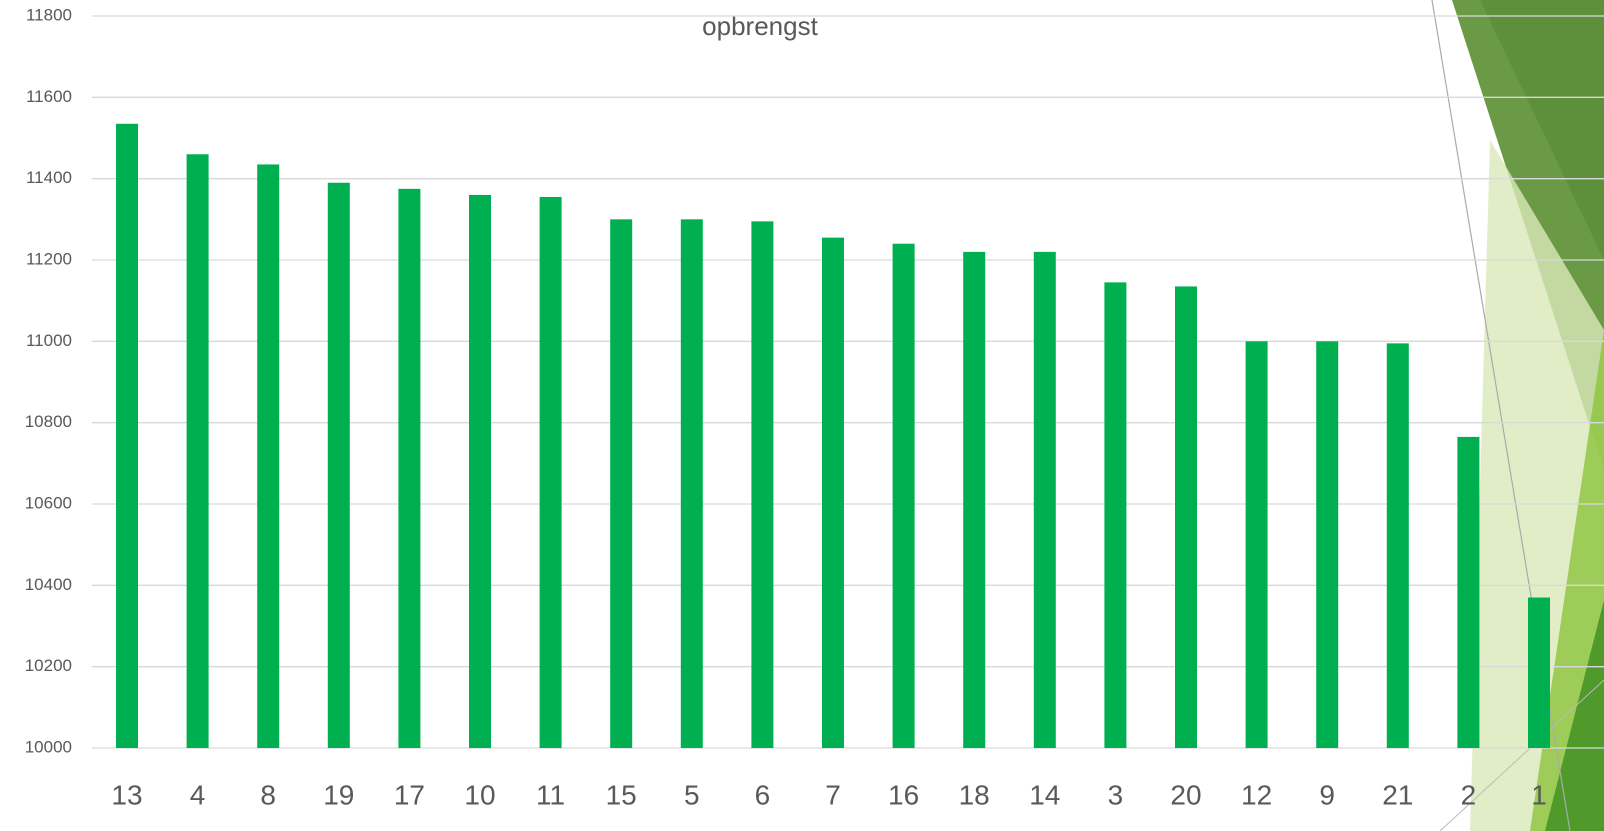 The width and height of the screenshot is (1604, 831). What do you see at coordinates (49, 96) in the screenshot?
I see `y-tick-label: 11600` at bounding box center [49, 96].